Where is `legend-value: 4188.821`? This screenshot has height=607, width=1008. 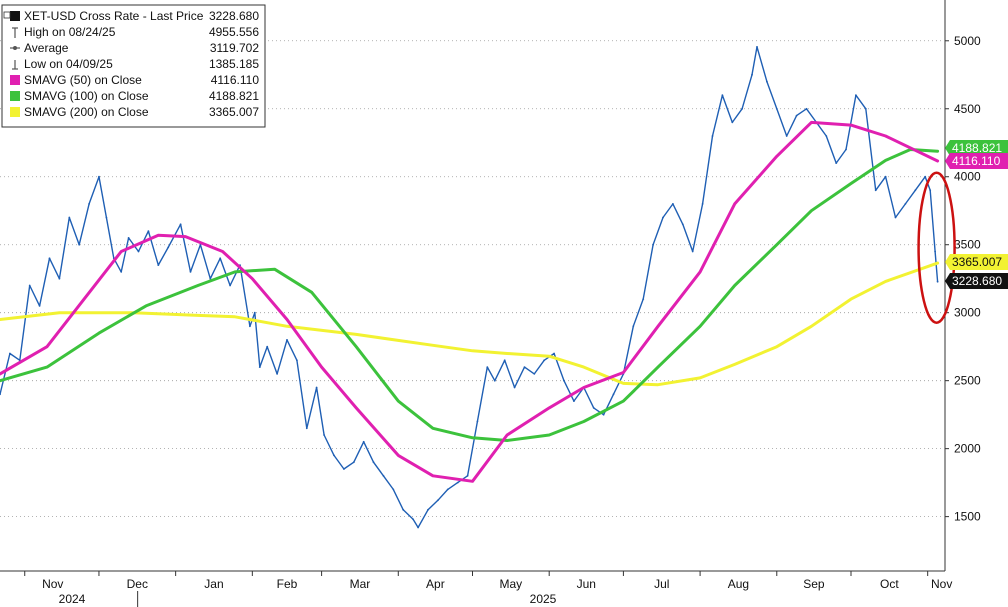 legend-value: 4188.821 is located at coordinates (234, 96).